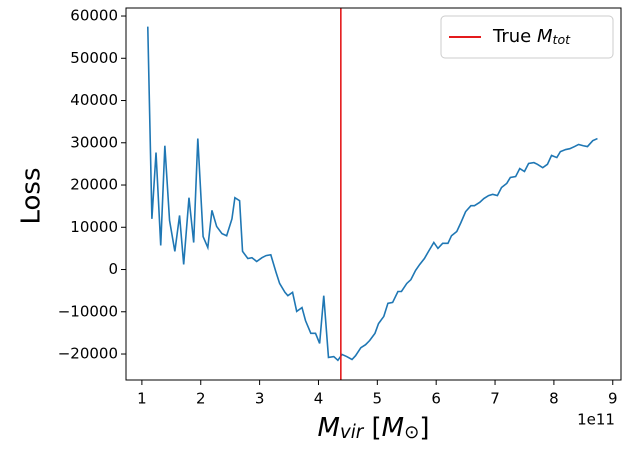  Describe the element at coordinates (260, 399) in the screenshot. I see `x-tick-label: 3` at that location.